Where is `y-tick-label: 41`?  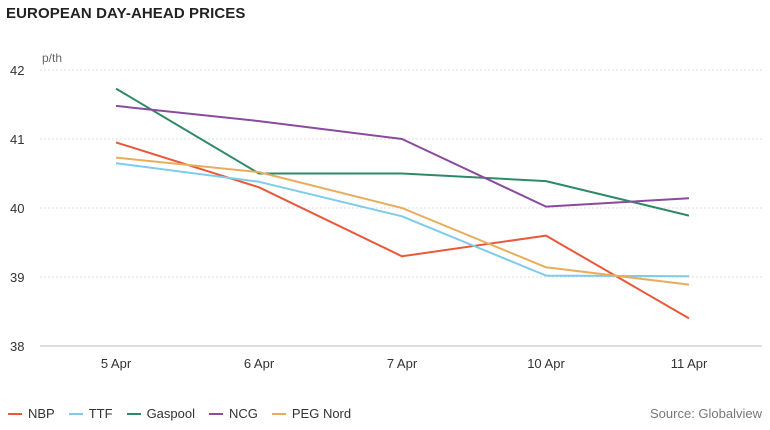
y-tick-label: 41 is located at coordinates (17, 139).